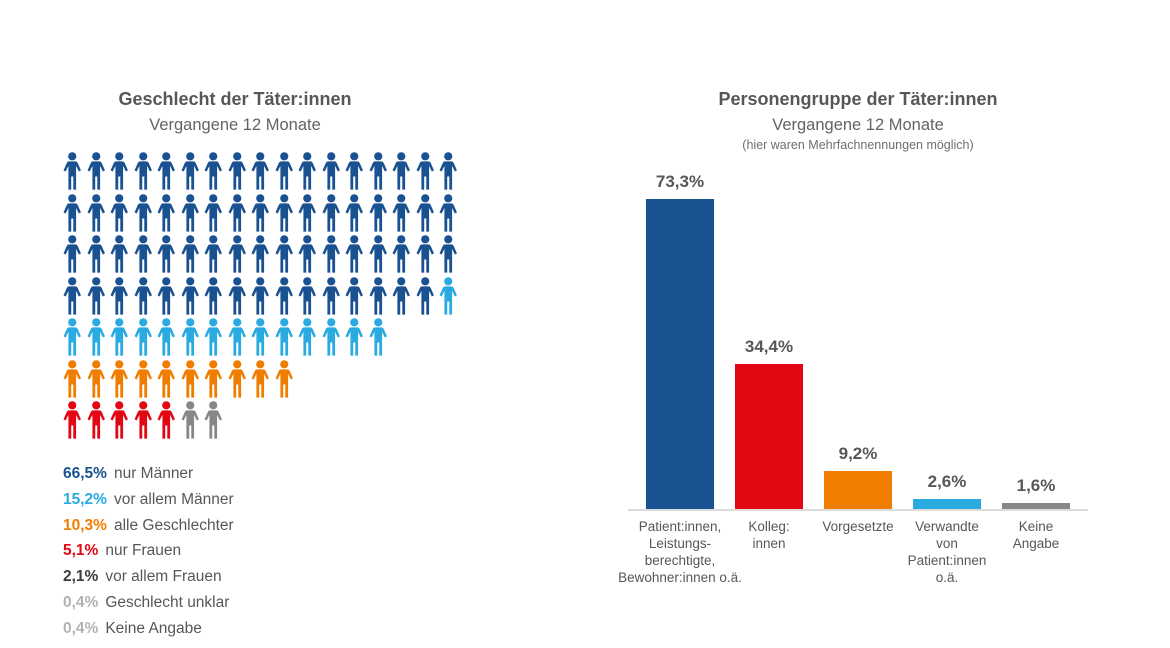  What do you see at coordinates (1036, 493) in the screenshot?
I see `bar-column: 1,6%` at bounding box center [1036, 493].